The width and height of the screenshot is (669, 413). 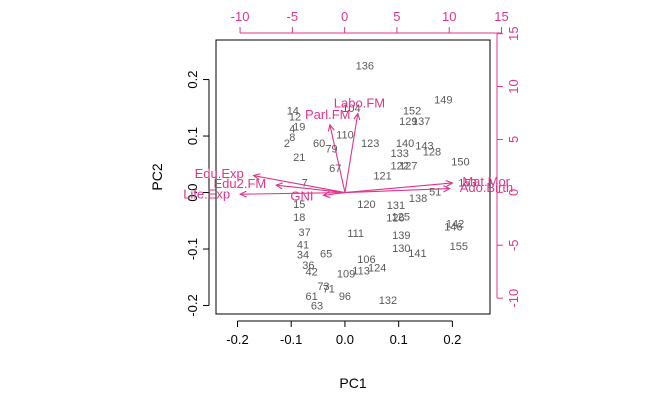 I want to click on top-tick-label: 15, so click(x=501, y=16).